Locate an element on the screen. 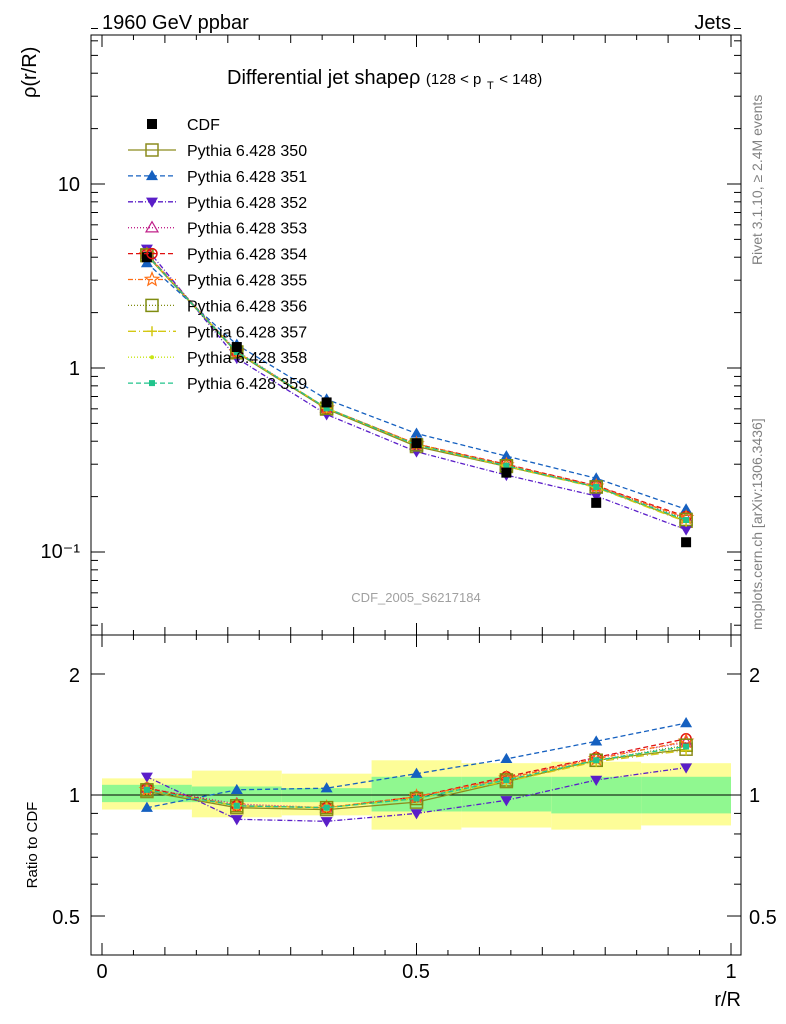  main-title-text: Differential jet shapeρ is located at coordinates (323, 78).